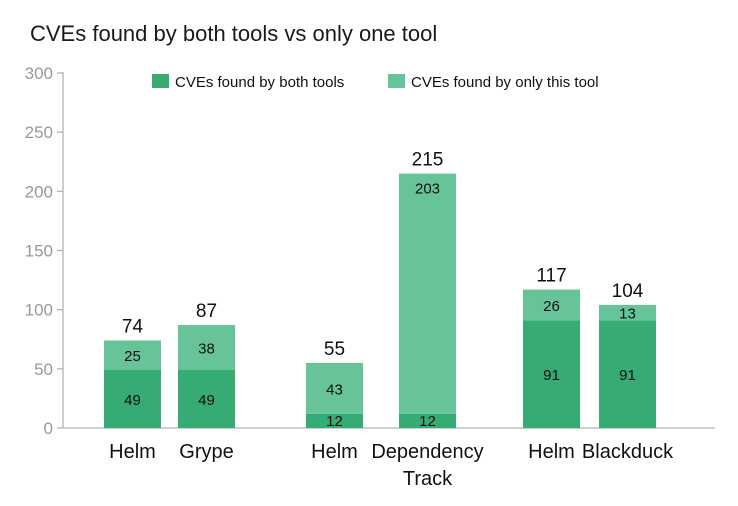 This screenshot has height=506, width=738. I want to click on x-tick-label: Track, so click(428, 479).